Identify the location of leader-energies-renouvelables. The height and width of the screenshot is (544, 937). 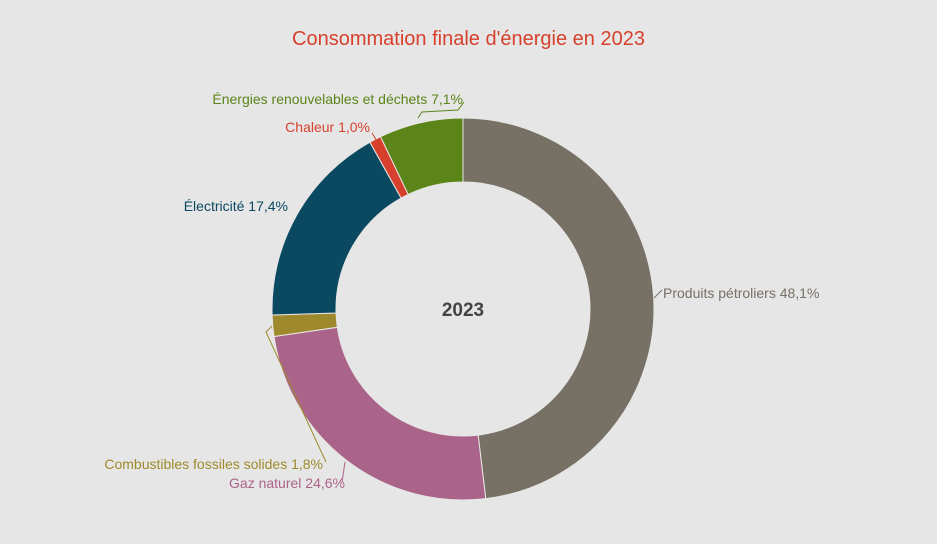
(441, 110).